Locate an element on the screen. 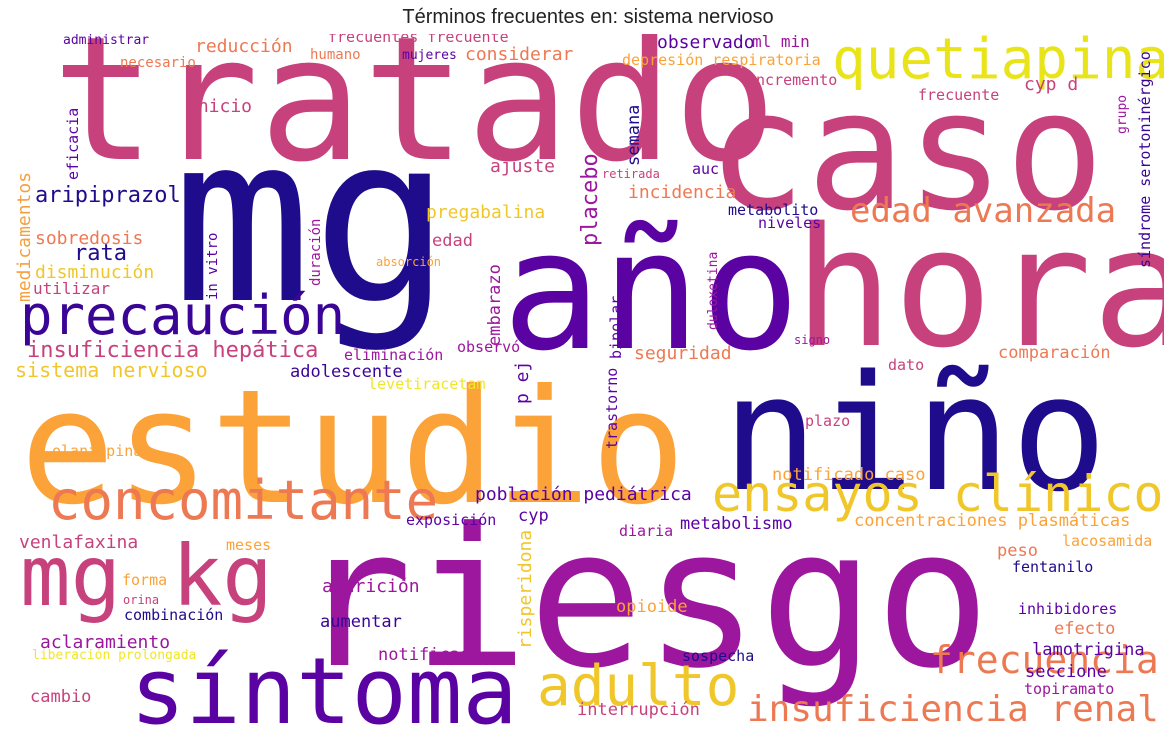 The width and height of the screenshot is (1176, 737). word: concentraciones plasmáticas is located at coordinates (992, 521).